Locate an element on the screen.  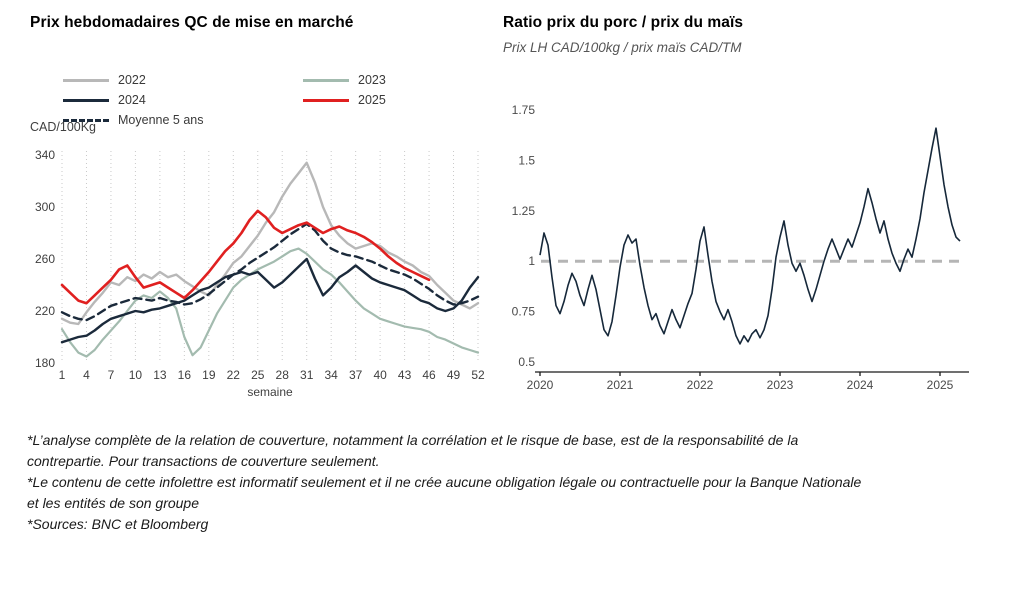
footnote-sources: *Sources: BNC et Bloomberg is located at coordinates (118, 524).